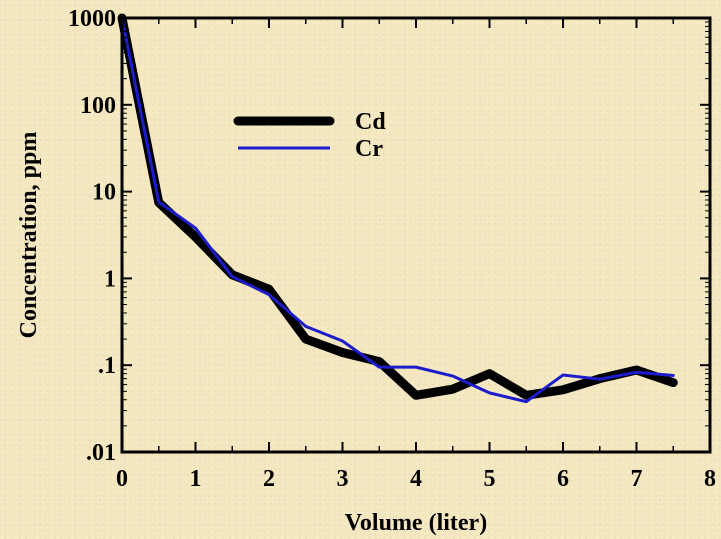 Image resolution: width=721 pixels, height=539 pixels. What do you see at coordinates (107, 366) in the screenshot?
I see `y-tick-label: .1` at bounding box center [107, 366].